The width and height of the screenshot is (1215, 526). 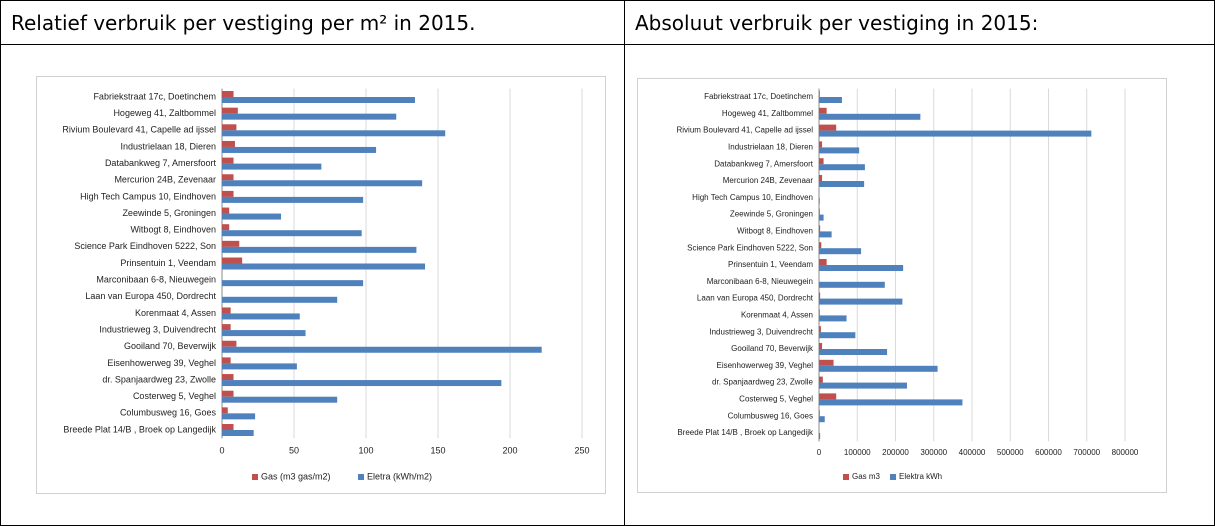 I want to click on legend-label: Gas (m3 gas/m2), so click(x=296, y=476).